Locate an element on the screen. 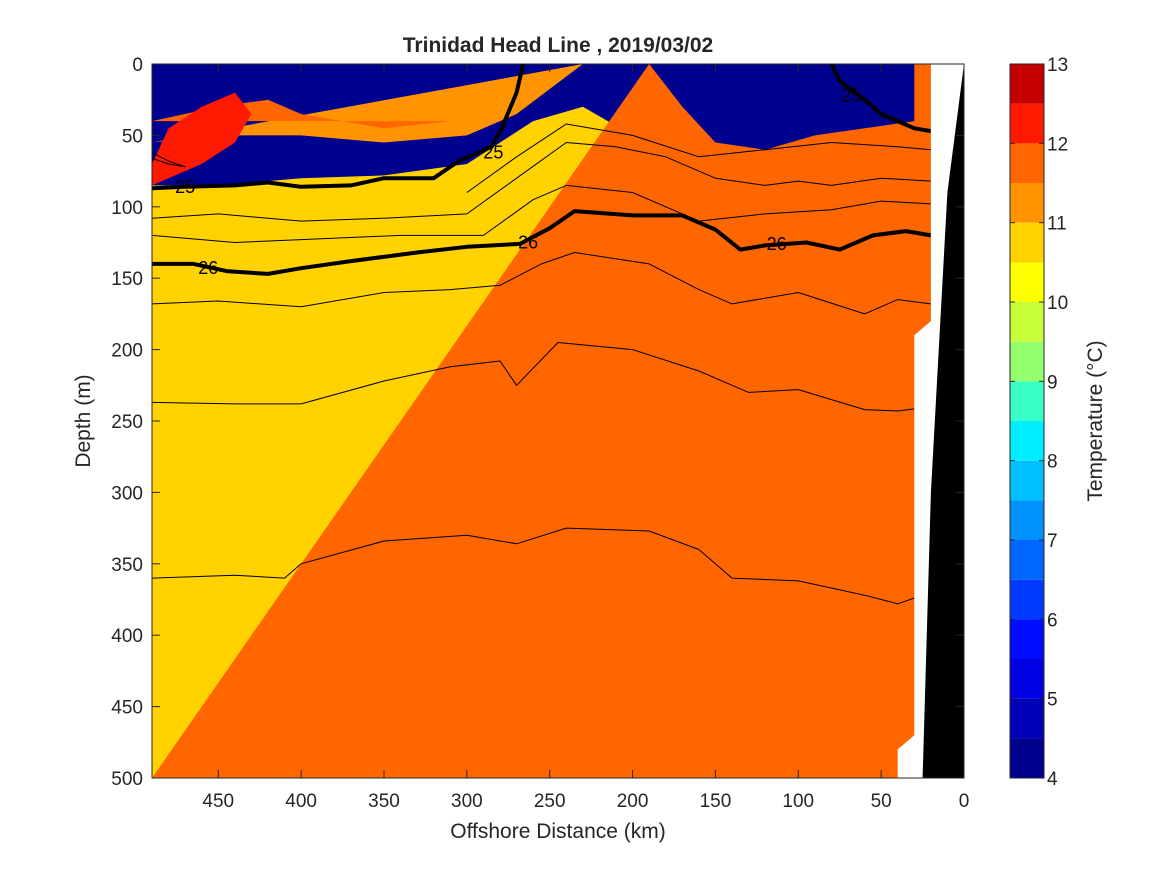 This screenshot has height=875, width=1167. colorbar-tick-label: 13 is located at coordinates (1057, 65).